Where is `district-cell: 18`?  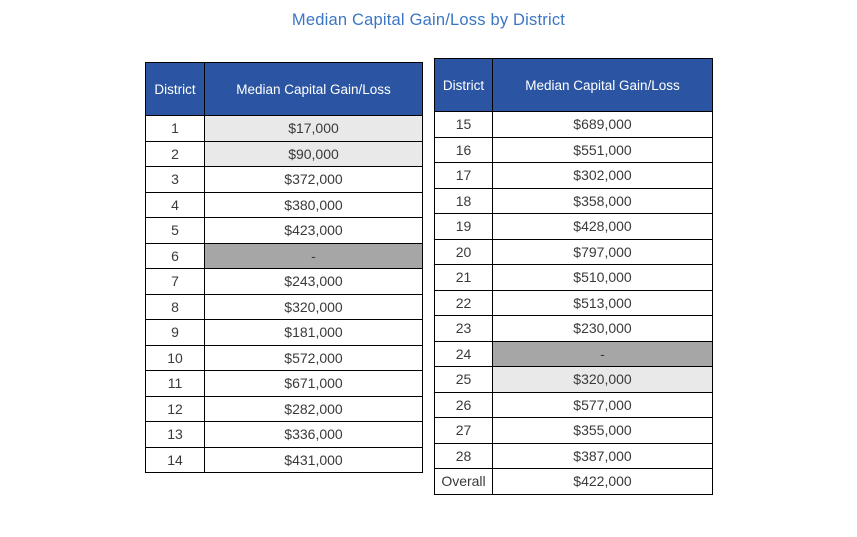
district-cell: 18 is located at coordinates (463, 200).